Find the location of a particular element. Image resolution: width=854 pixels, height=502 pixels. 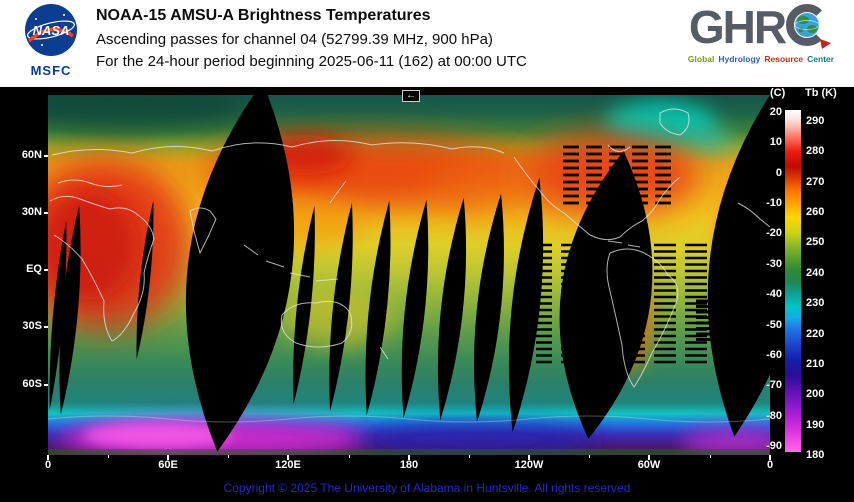

page-title: NOAA-15 AMSU-A Brightness Temperatures is located at coordinates (263, 15).